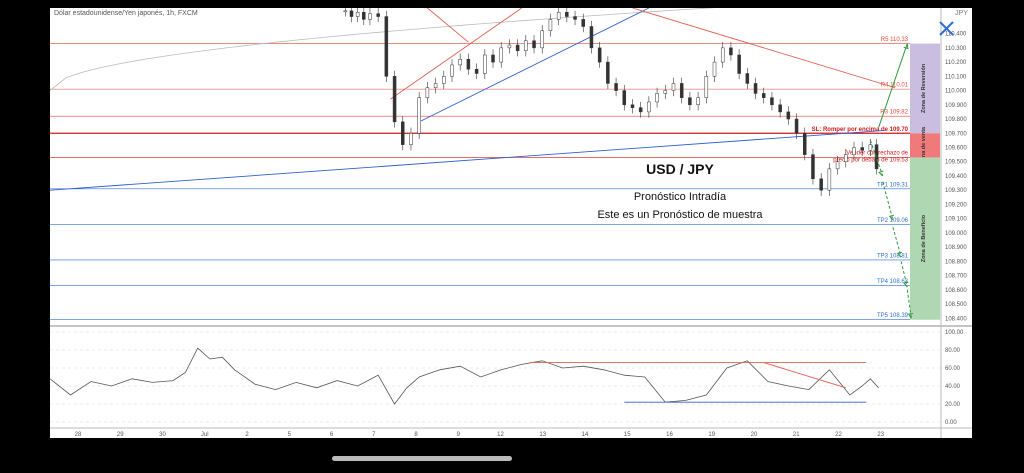 This screenshot has height=473, width=1024. What do you see at coordinates (924, 238) in the screenshot?
I see `zone-label-2: Zona de Beneficio` at bounding box center [924, 238].